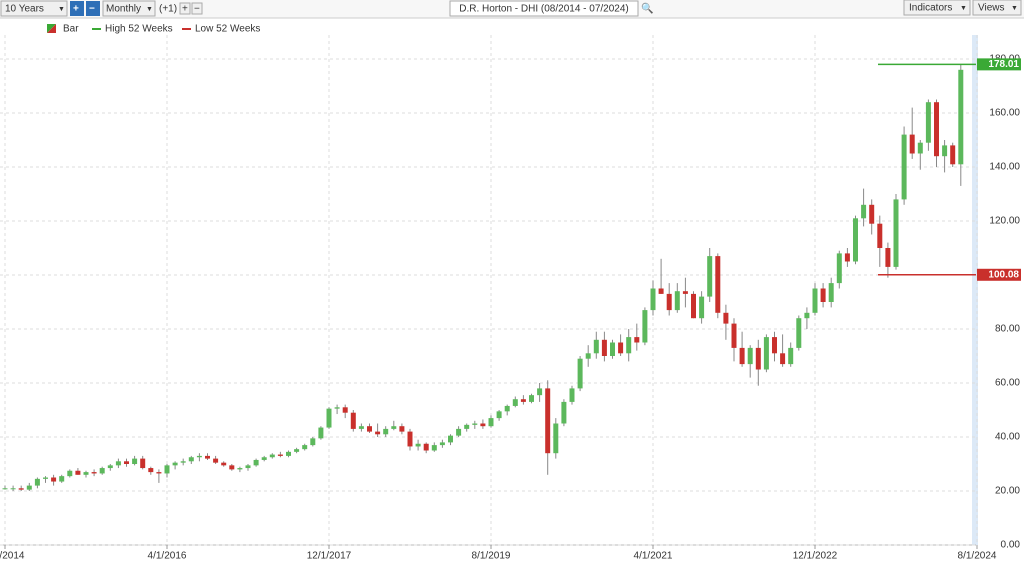  What do you see at coordinates (329, 556) in the screenshot?
I see `x-tick-label: 12/1/2017` at bounding box center [329, 556].